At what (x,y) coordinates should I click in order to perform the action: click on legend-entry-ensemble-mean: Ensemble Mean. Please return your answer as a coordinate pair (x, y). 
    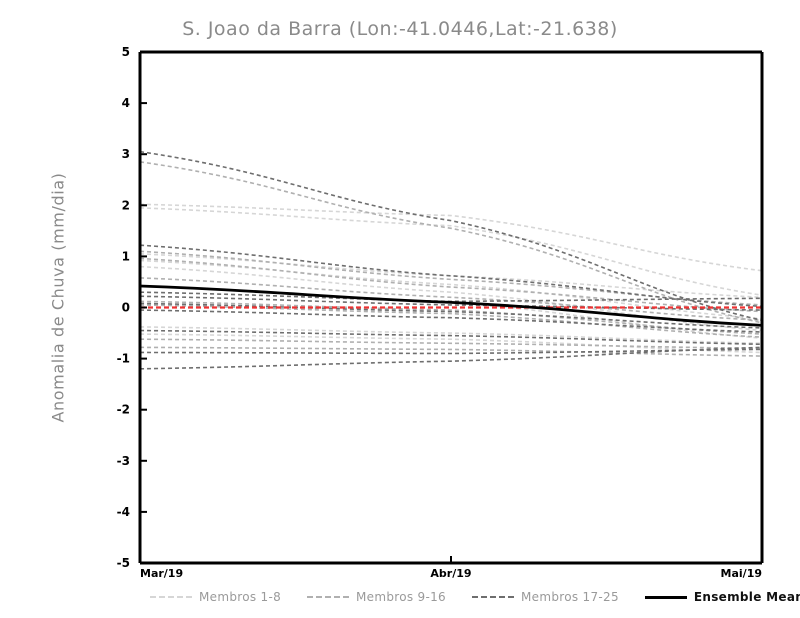
    Looking at the image, I should click on (722, 597).